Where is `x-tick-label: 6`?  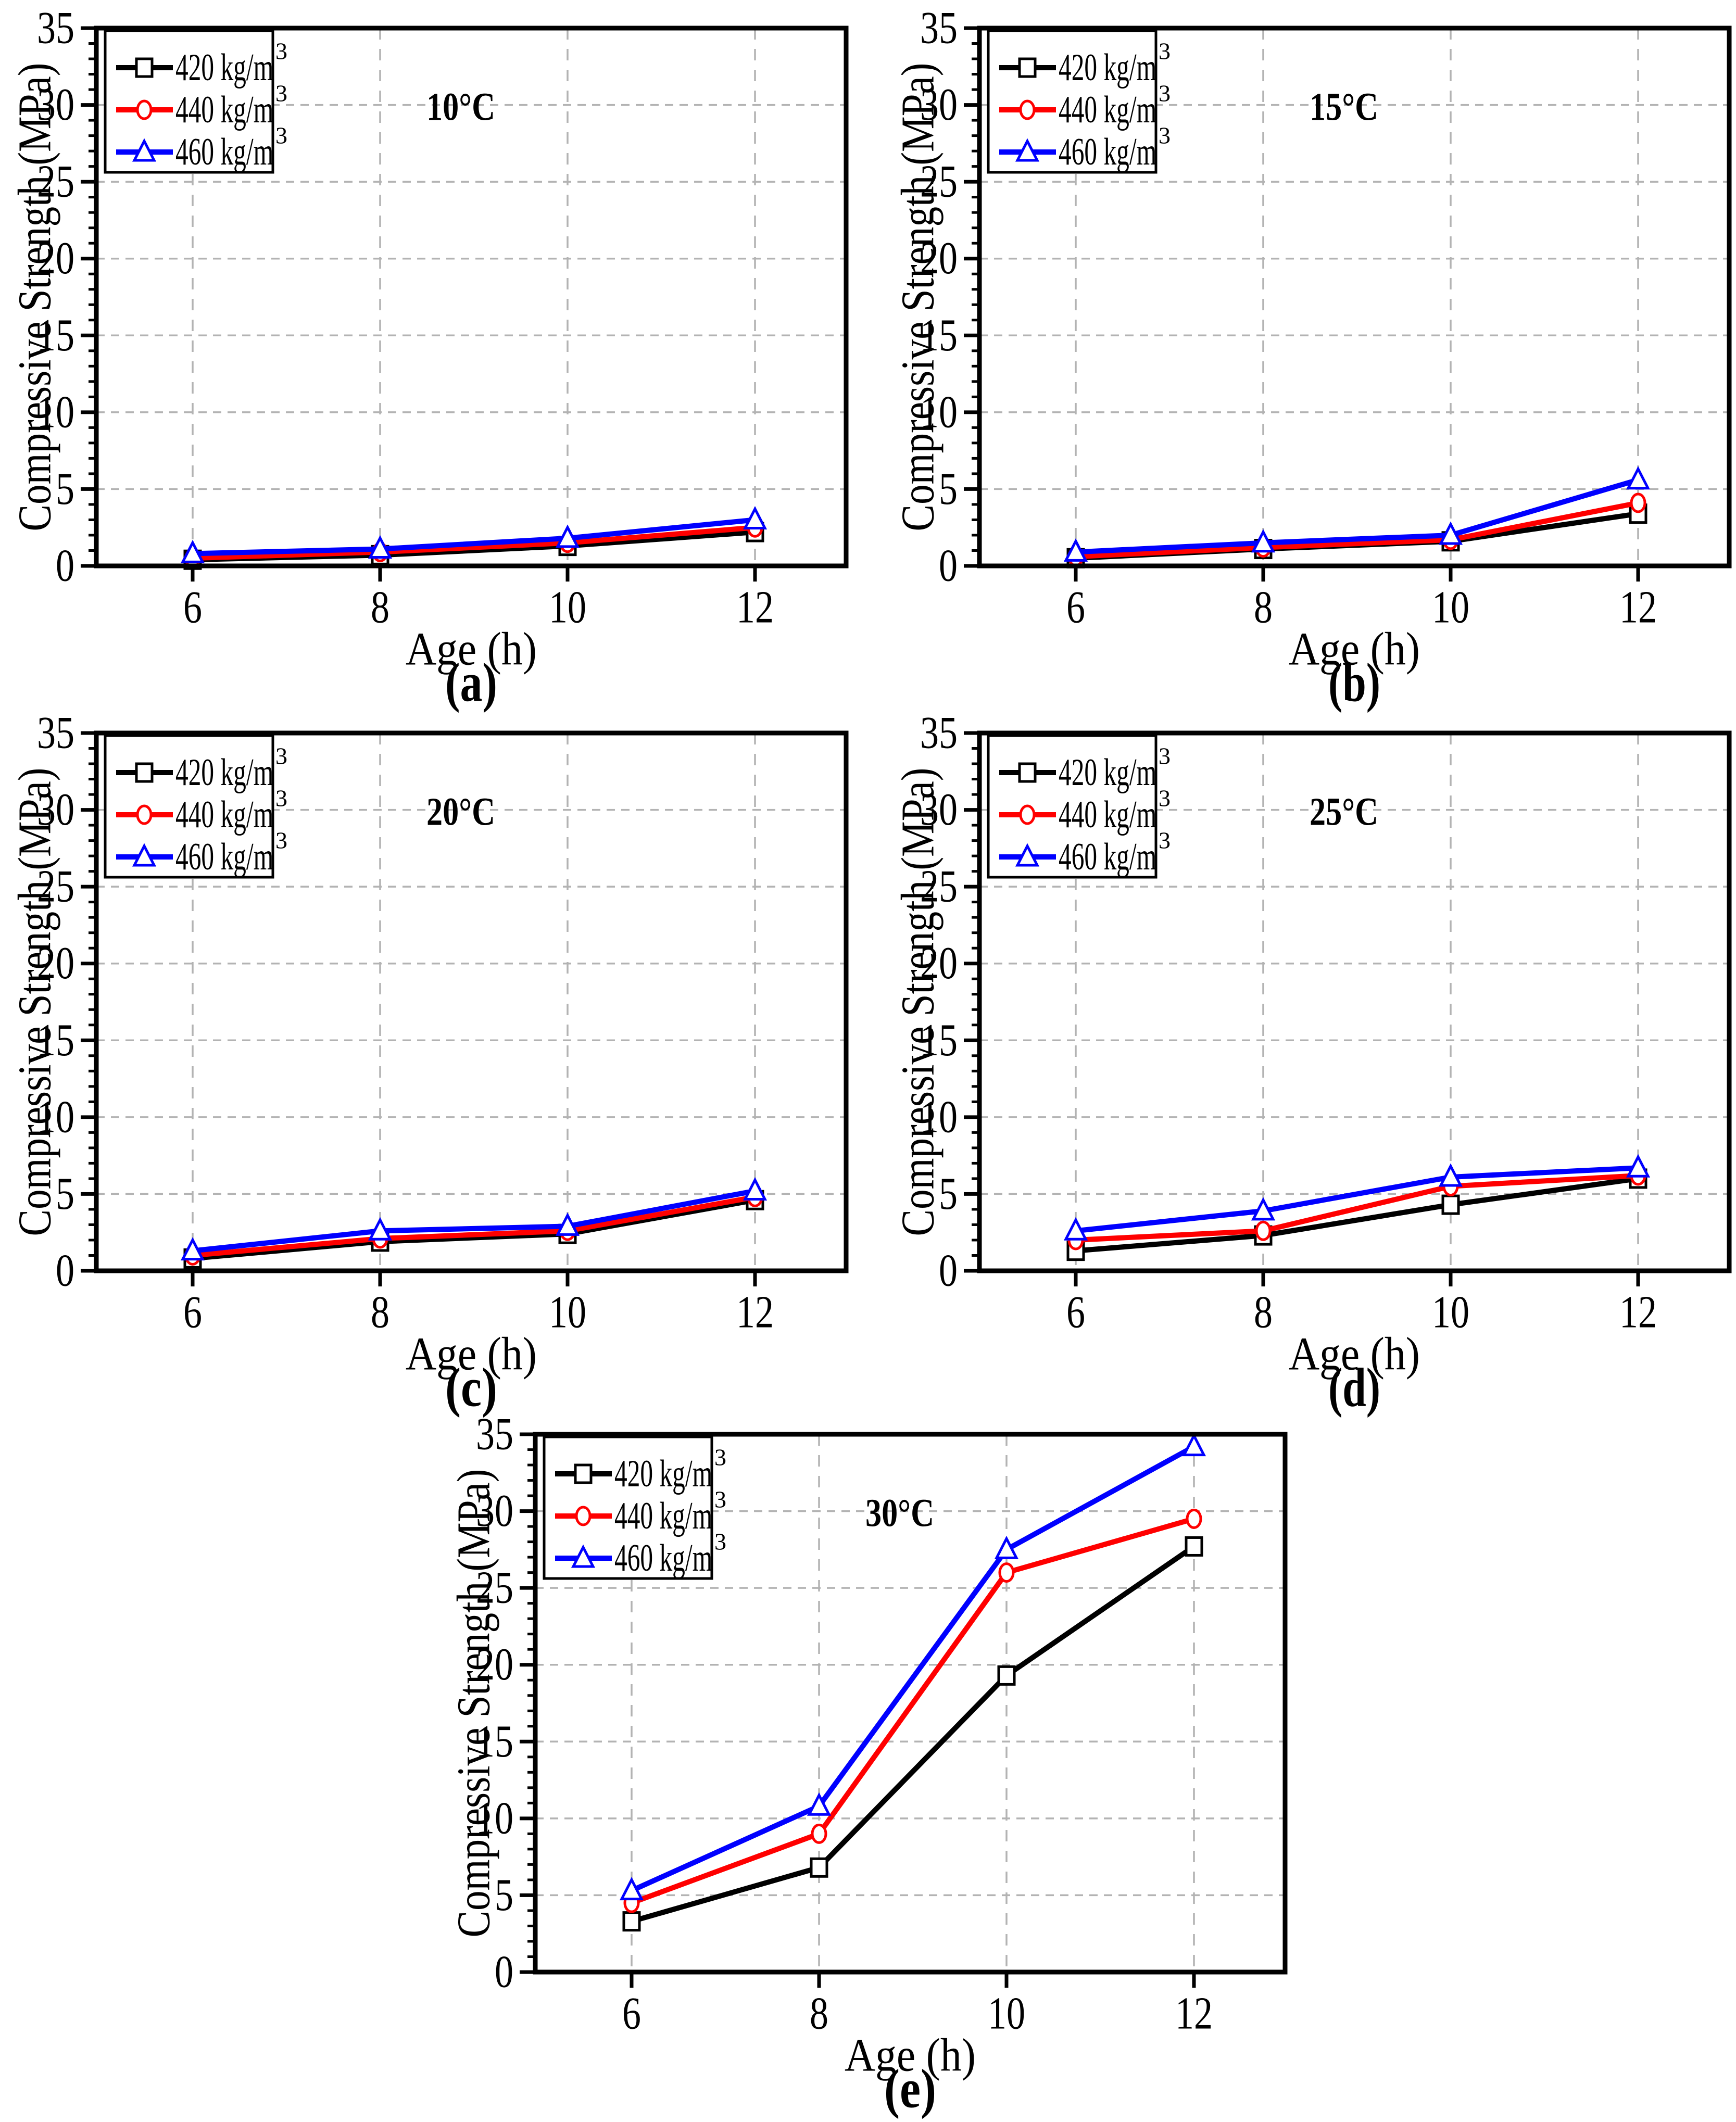
x-tick-label: 6 is located at coordinates (1076, 608).